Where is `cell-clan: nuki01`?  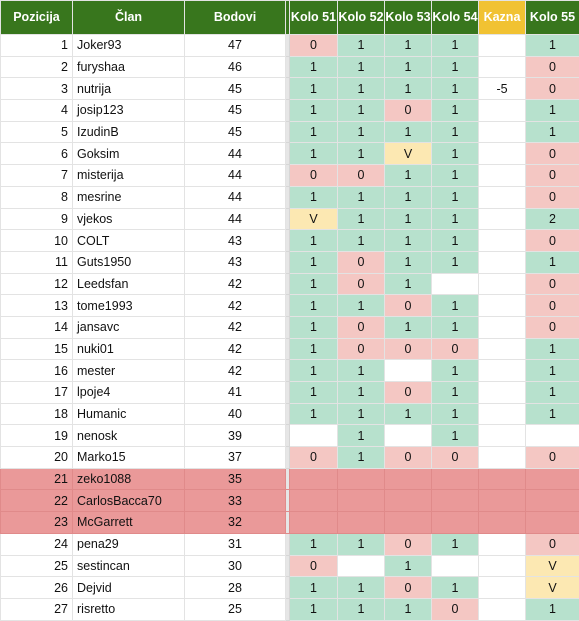 cell-clan: nuki01 is located at coordinates (129, 349).